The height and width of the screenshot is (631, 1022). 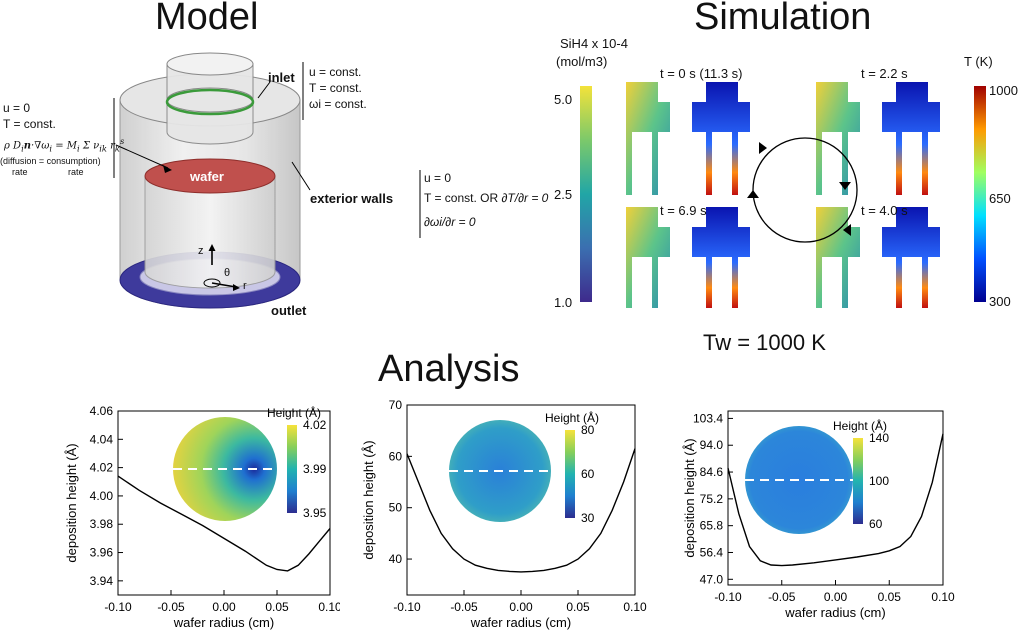 I want to click on cycle-arrow-bottom, so click(x=847, y=230).